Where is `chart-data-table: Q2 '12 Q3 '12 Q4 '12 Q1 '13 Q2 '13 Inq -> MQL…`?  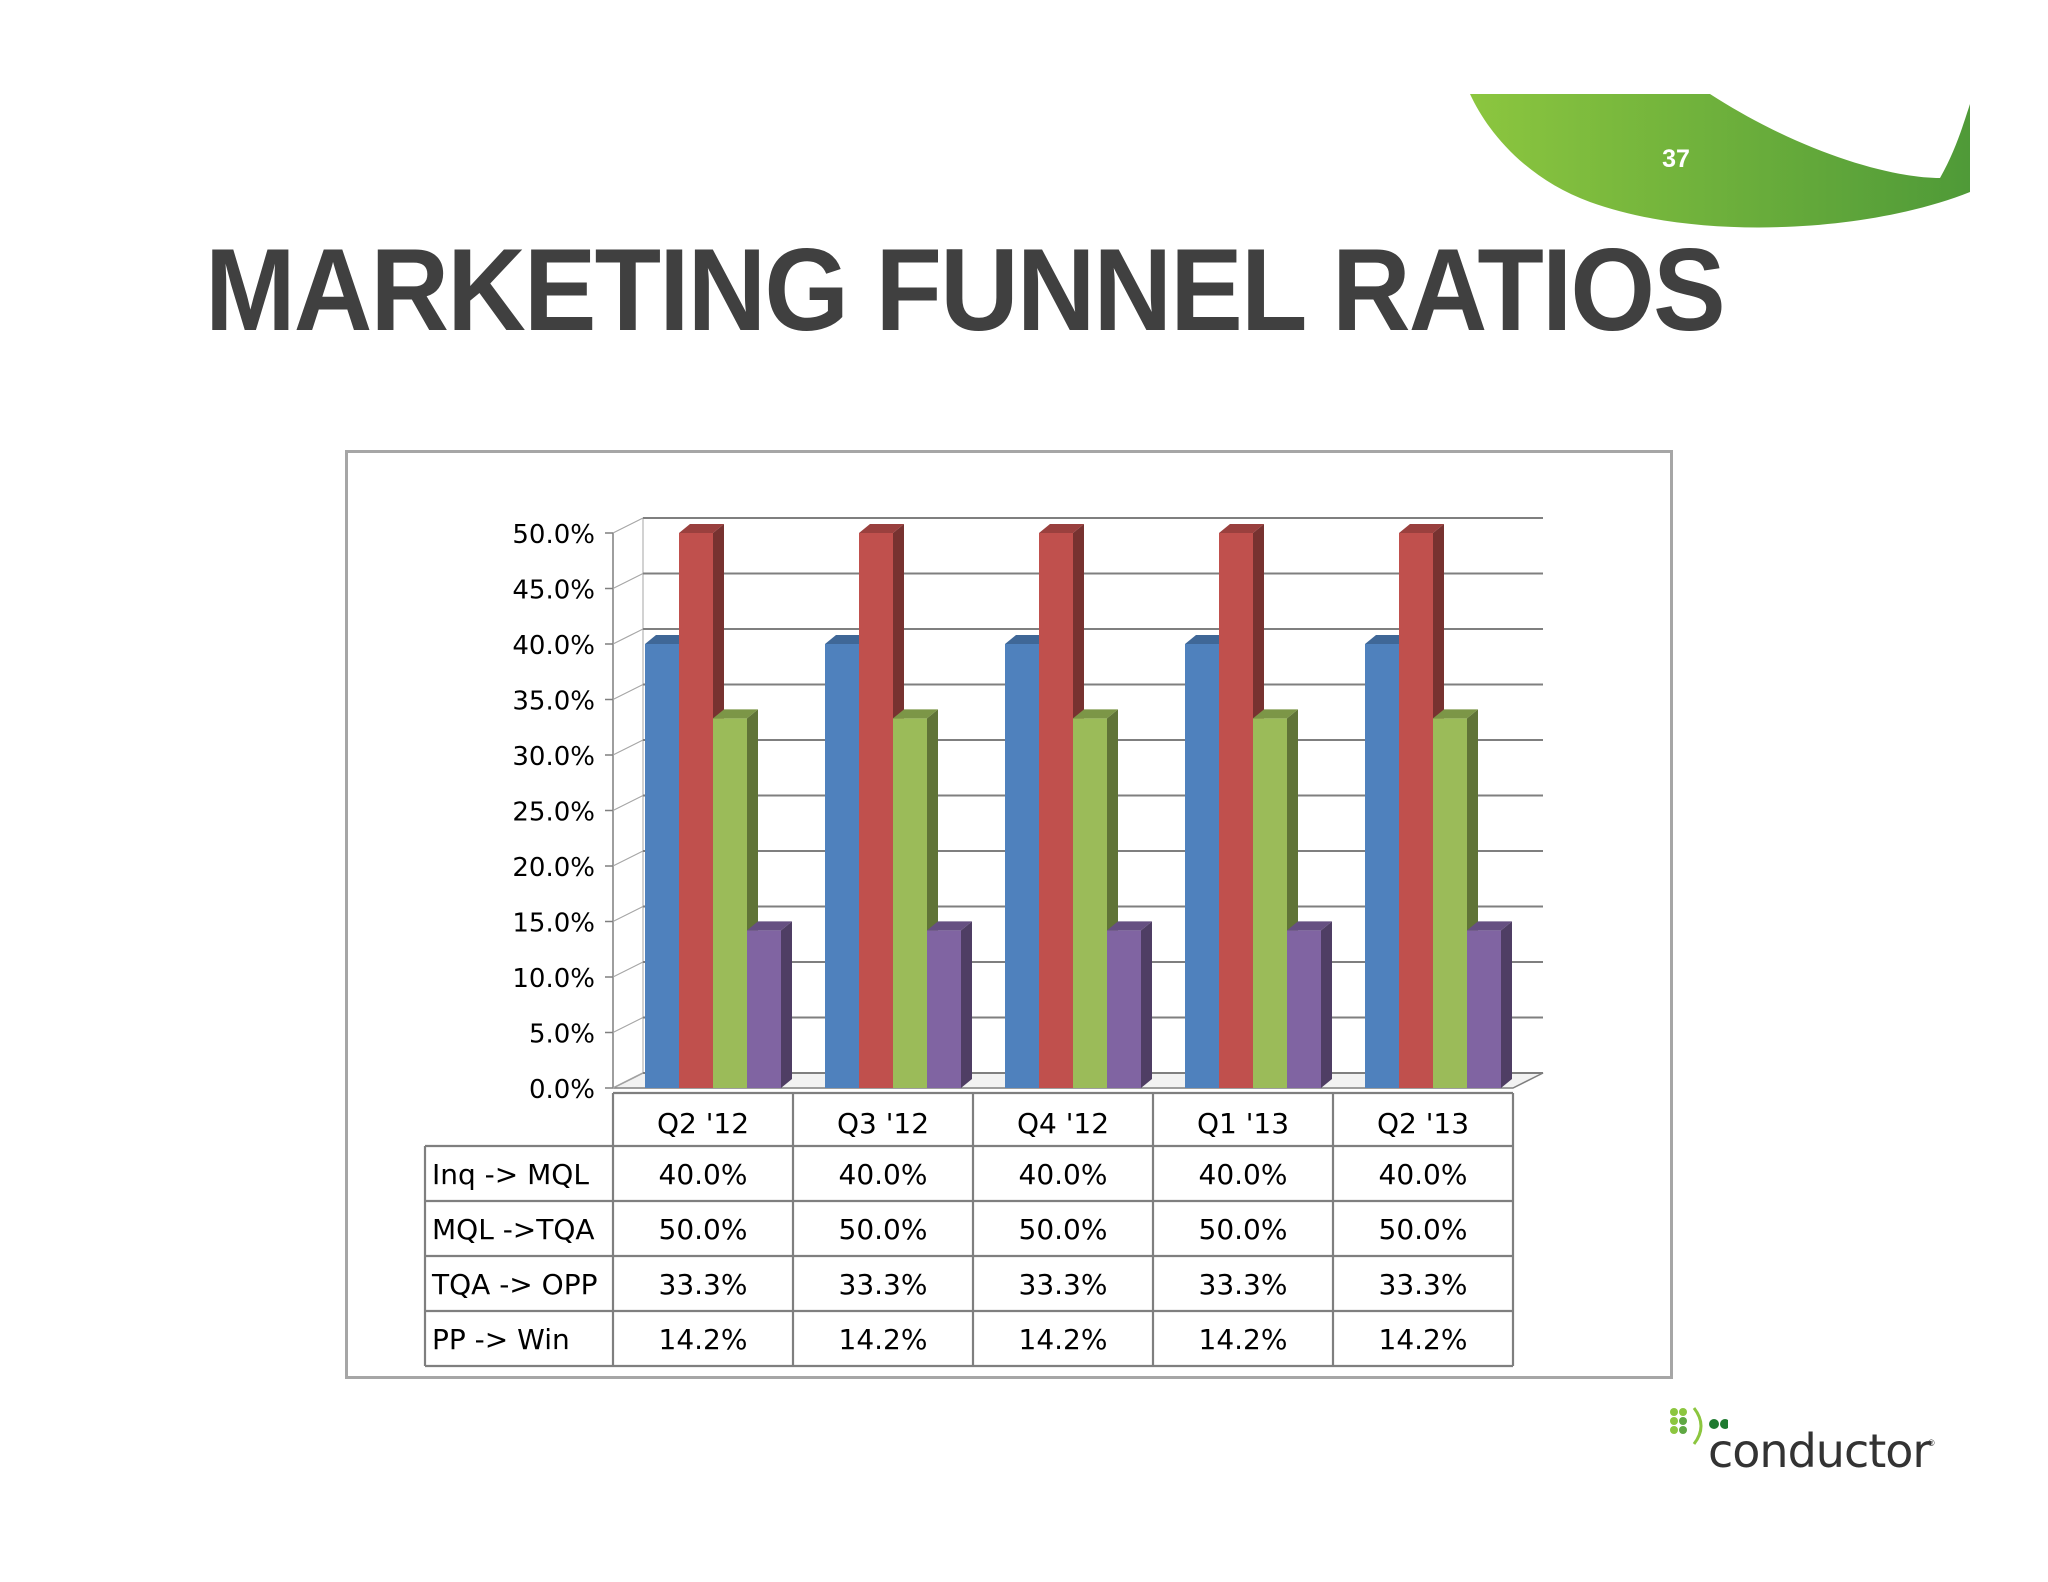
chart-data-table: Q2 '12 Q3 '12 Q4 '12 Q1 '13 Q2 '13 Inq -> MQL… is located at coordinates (969, 1229).